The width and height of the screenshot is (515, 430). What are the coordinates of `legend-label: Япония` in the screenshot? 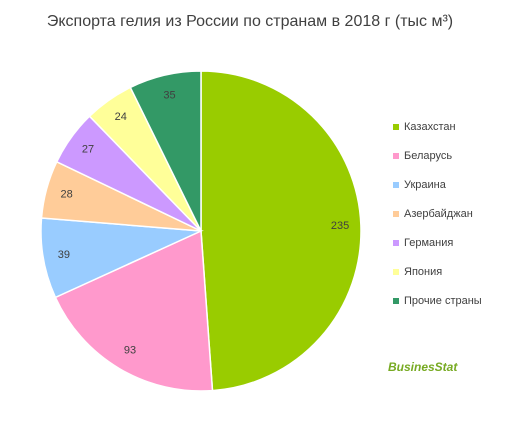 It's located at (423, 272).